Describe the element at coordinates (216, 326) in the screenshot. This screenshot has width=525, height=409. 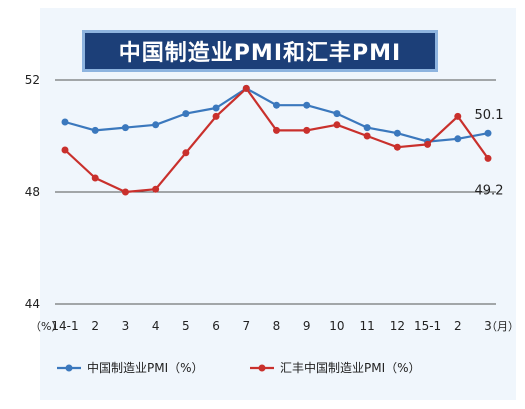
I see `x-tick-label: 6` at that location.